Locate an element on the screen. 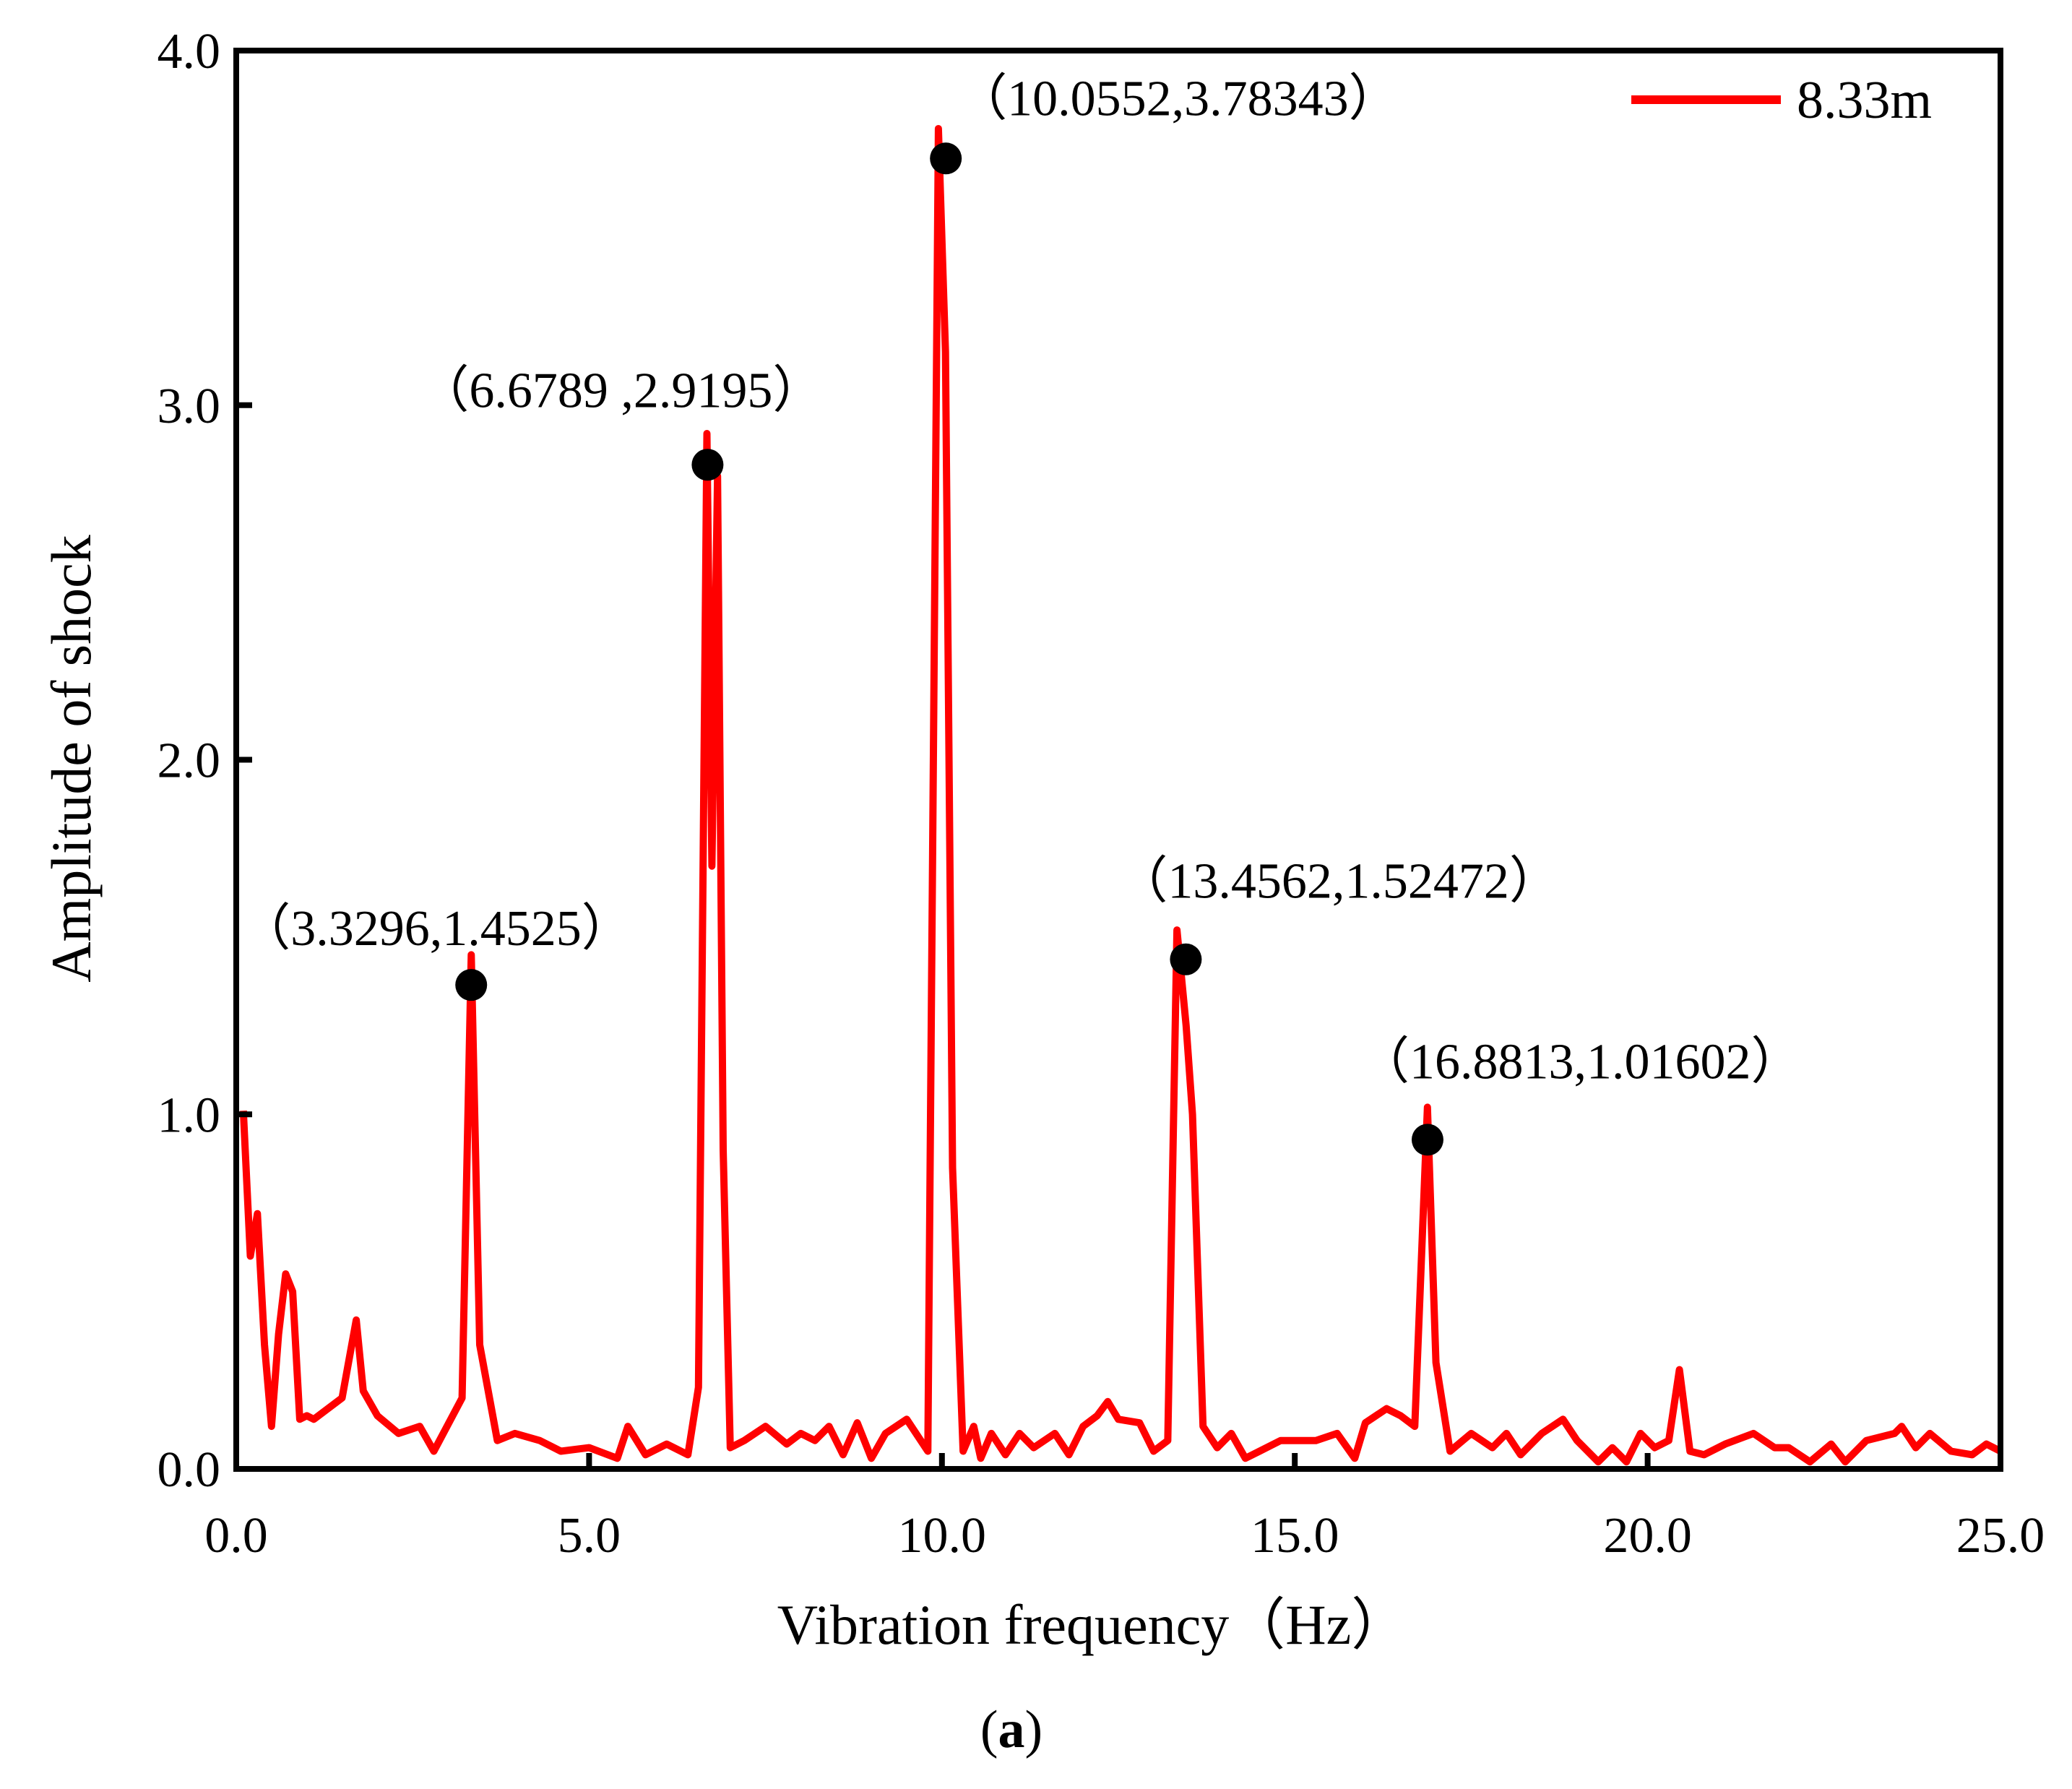  x-axis-title: Vibration frequency（Hz） is located at coordinates (1092, 1624).